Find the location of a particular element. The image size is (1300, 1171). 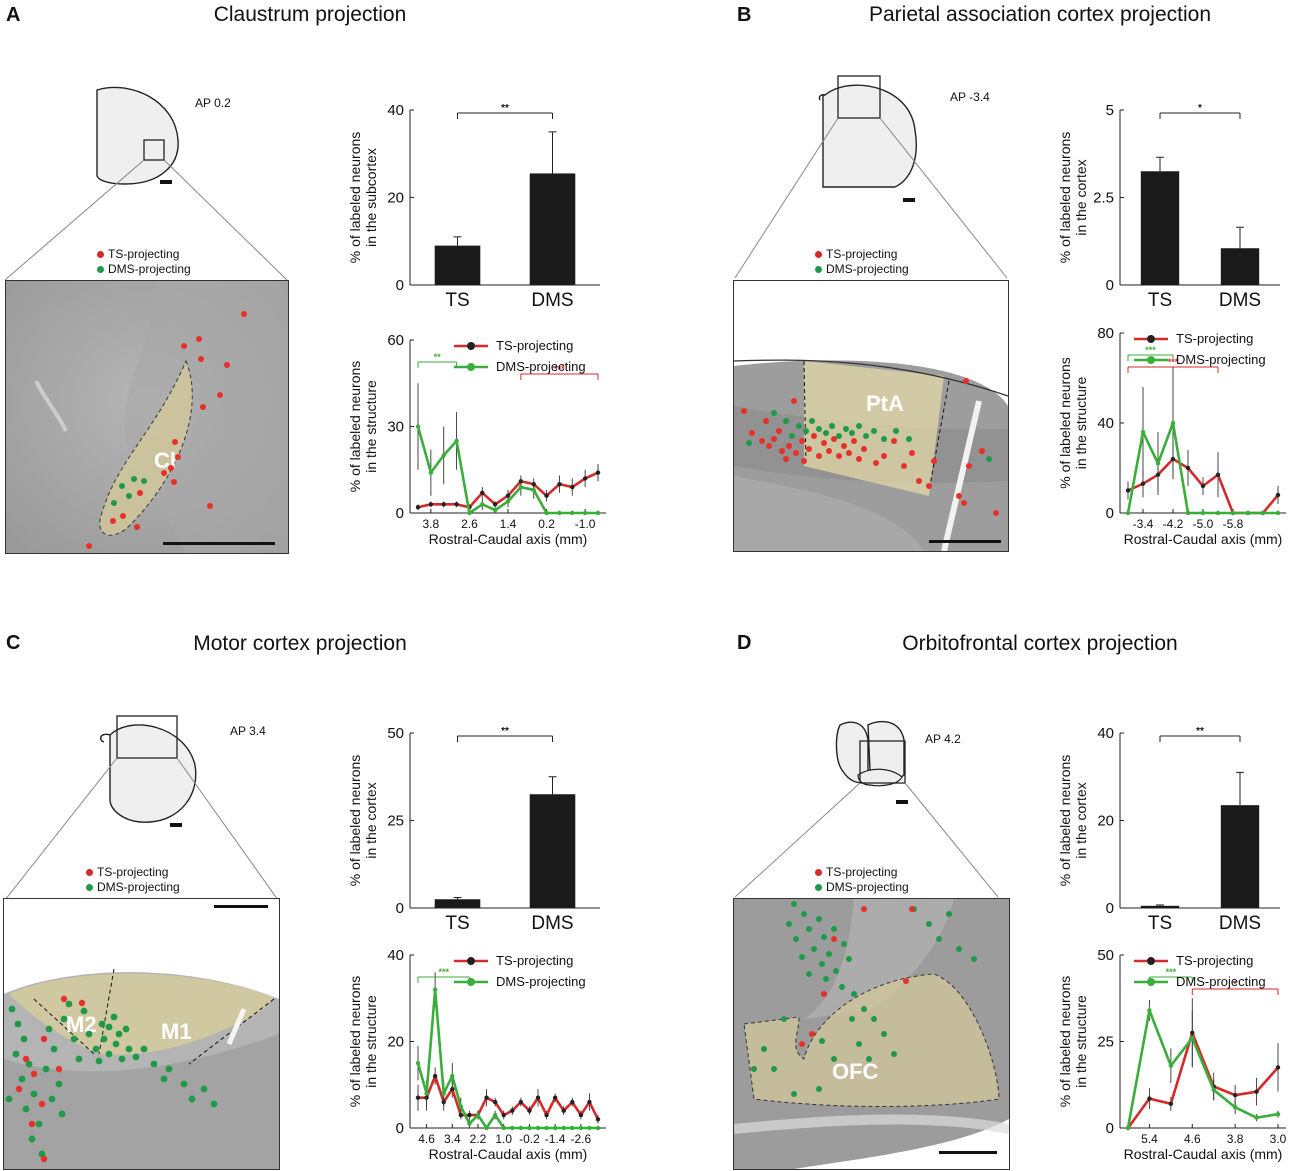

x-tick-label: -5.0 is located at coordinates (1203, 524).